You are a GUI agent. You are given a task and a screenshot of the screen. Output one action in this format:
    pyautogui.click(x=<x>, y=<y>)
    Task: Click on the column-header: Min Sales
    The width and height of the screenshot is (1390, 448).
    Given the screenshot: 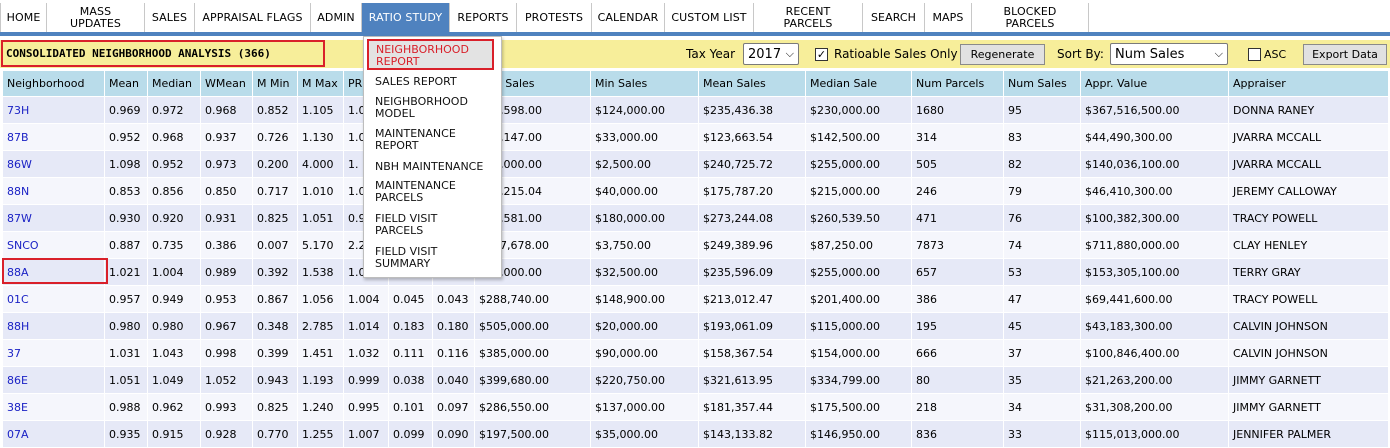 What is the action you would take?
    pyautogui.click(x=644, y=83)
    